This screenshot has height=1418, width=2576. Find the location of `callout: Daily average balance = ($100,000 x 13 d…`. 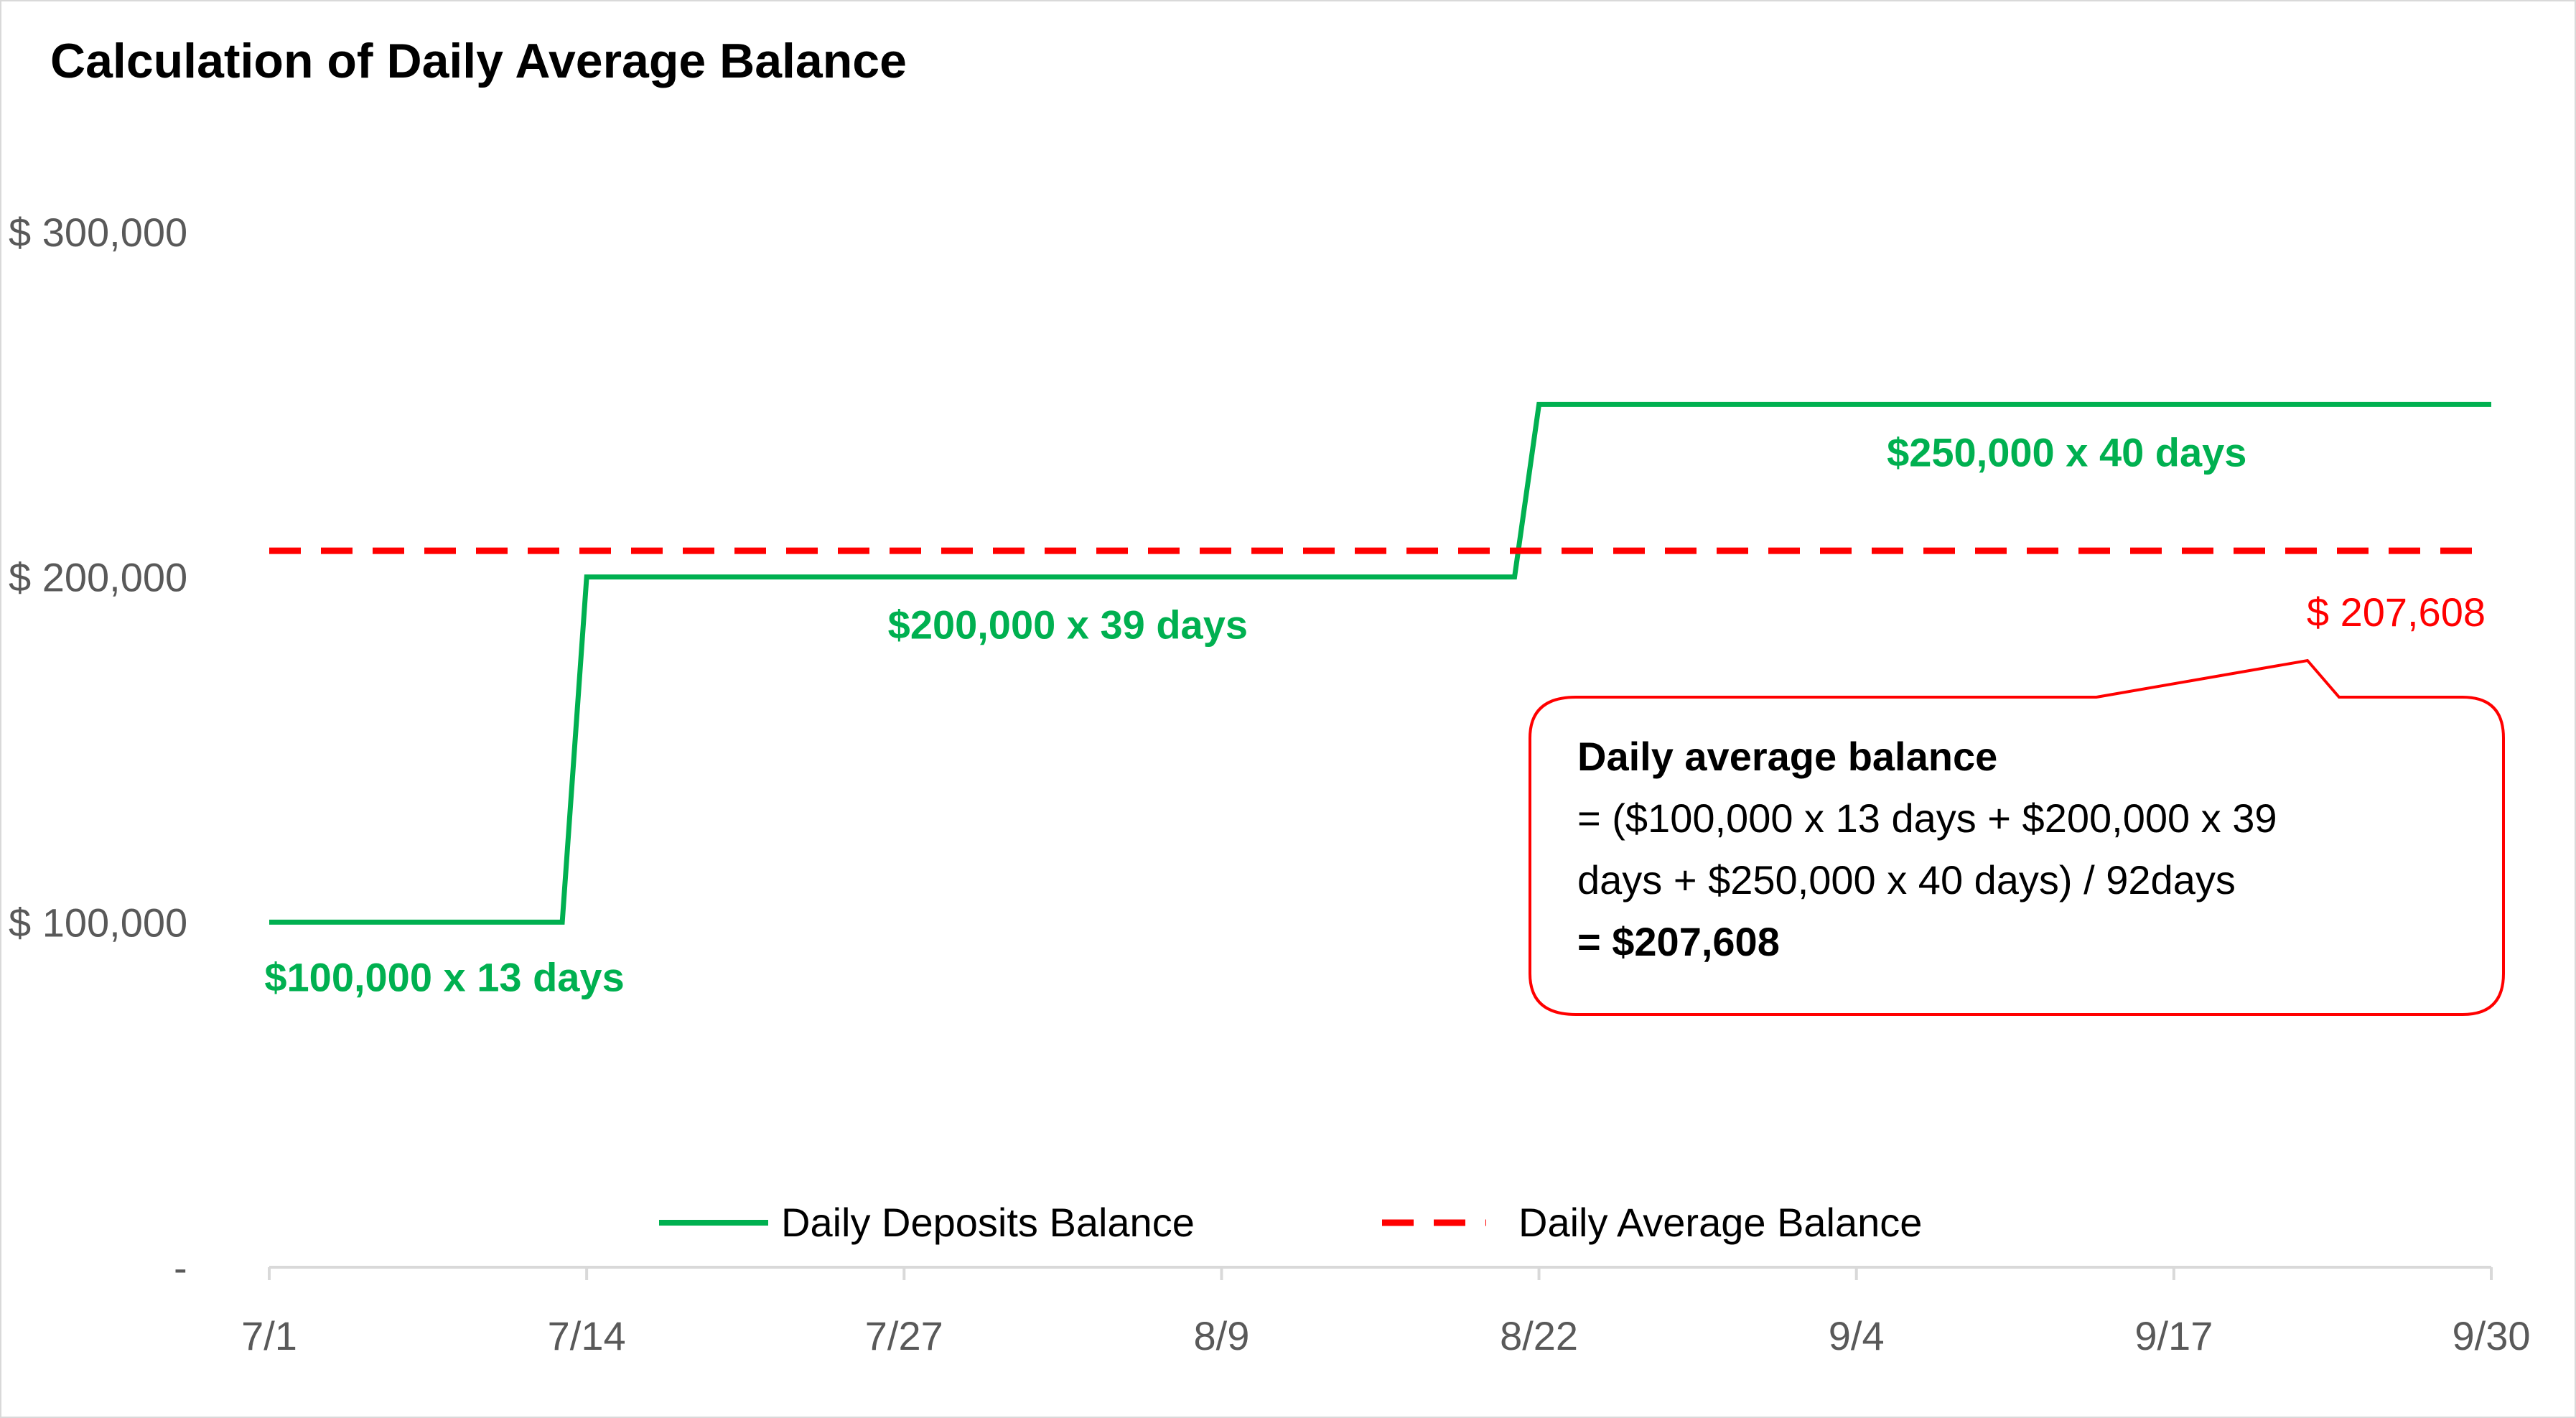

callout: Daily average balance = ($100,000 x 13 d… is located at coordinates (2017, 837).